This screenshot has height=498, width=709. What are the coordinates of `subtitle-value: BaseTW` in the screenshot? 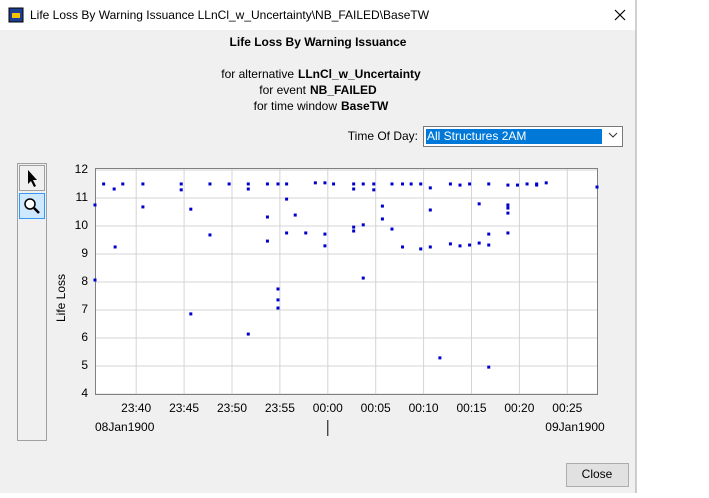 It's located at (365, 106).